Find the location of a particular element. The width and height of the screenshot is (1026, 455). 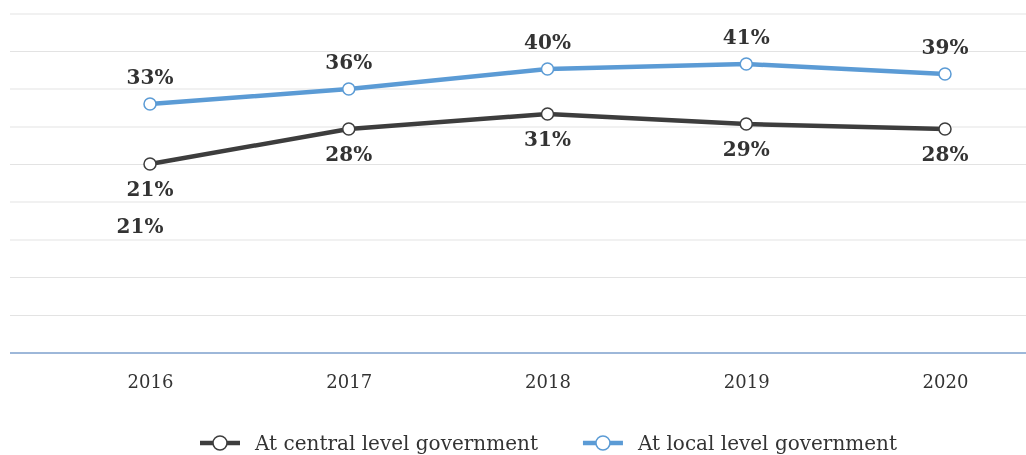

x-tick-label: 2018 is located at coordinates (548, 381).